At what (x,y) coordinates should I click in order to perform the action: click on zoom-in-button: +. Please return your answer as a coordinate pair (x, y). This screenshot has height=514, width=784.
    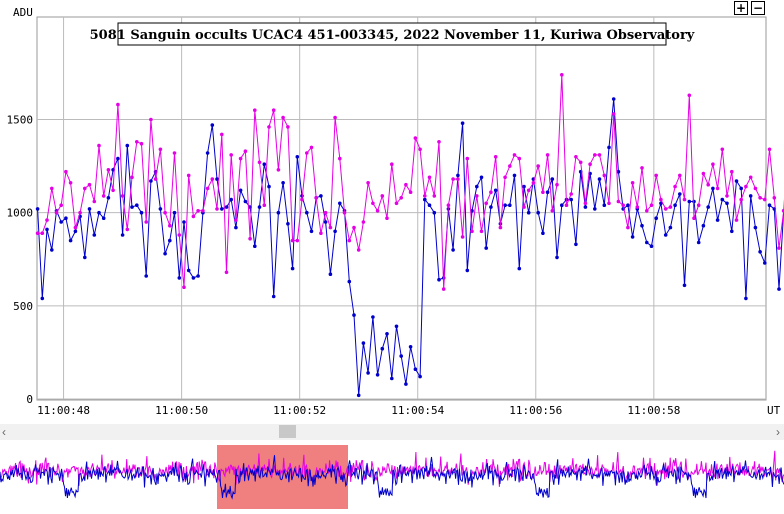
    Looking at the image, I should click on (741, 8).